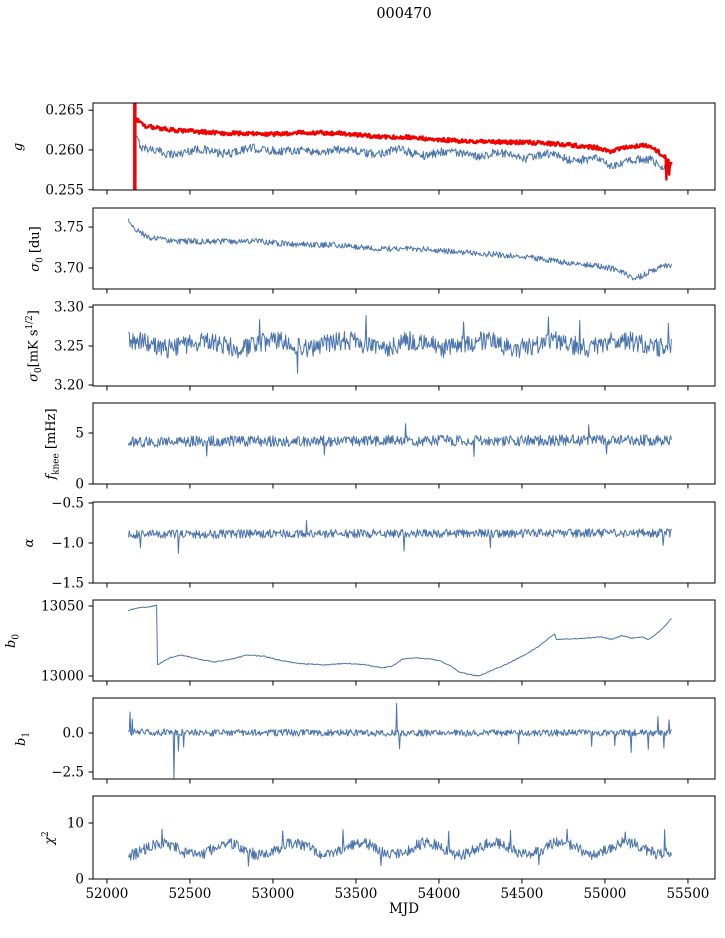 Image resolution: width=725 pixels, height=938 pixels. I want to click on panel-border-fknee, so click(404, 443).